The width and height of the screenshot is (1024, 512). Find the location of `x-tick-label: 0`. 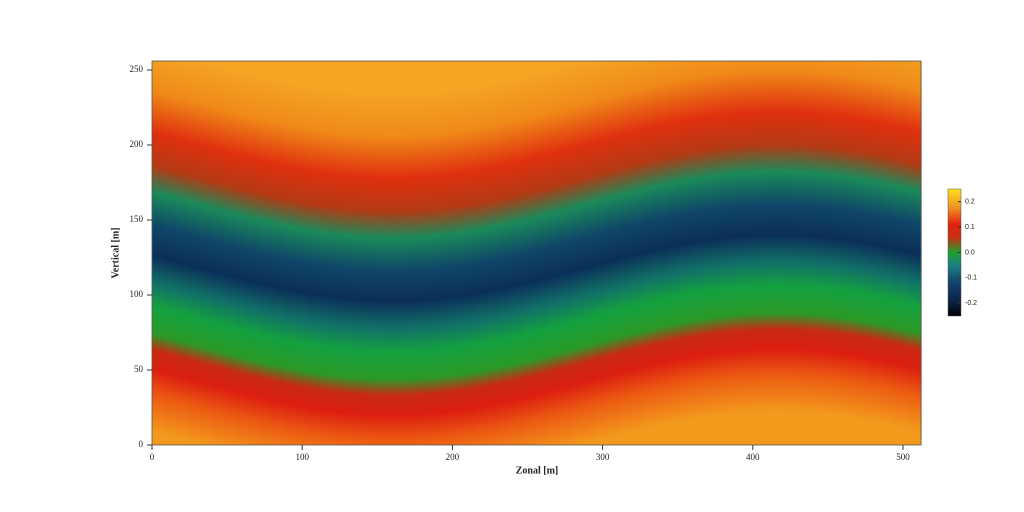

x-tick-label: 0 is located at coordinates (152, 457).